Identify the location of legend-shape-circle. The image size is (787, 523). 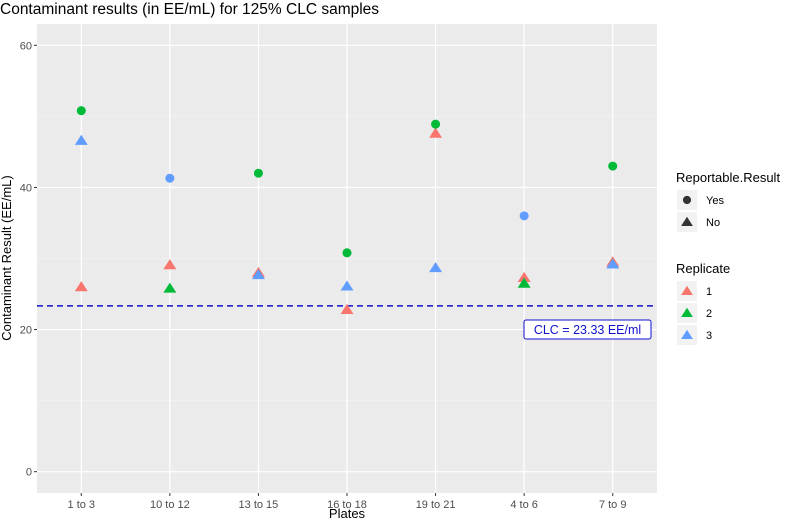
(687, 200).